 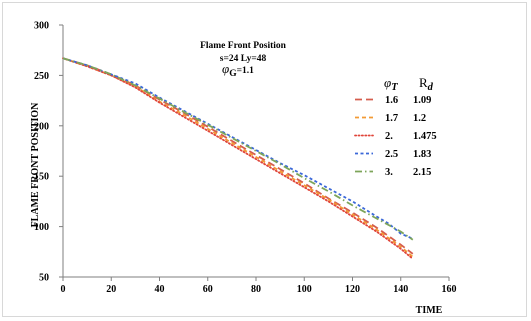 I want to click on legend-phi-value: 2.5, so click(x=391, y=154).